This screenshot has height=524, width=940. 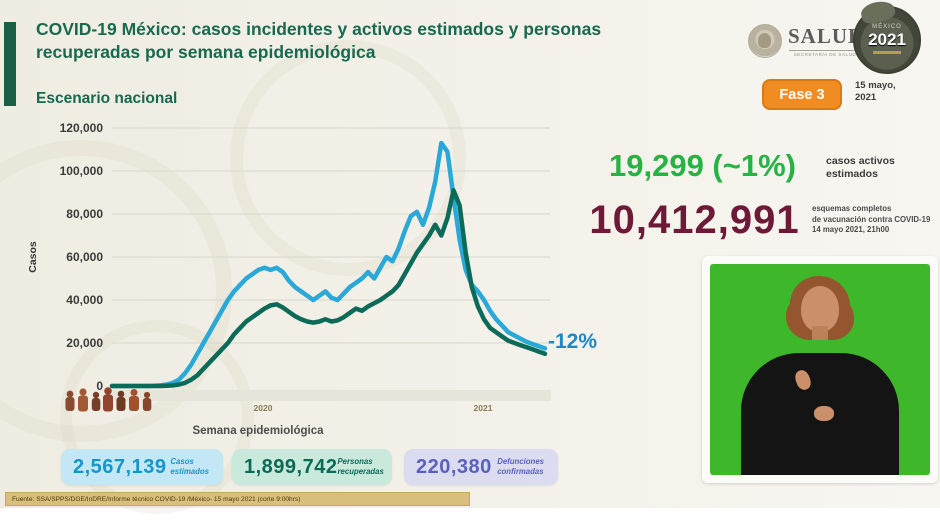 What do you see at coordinates (483, 408) in the screenshot?
I see `x-tick-2021: 2021` at bounding box center [483, 408].